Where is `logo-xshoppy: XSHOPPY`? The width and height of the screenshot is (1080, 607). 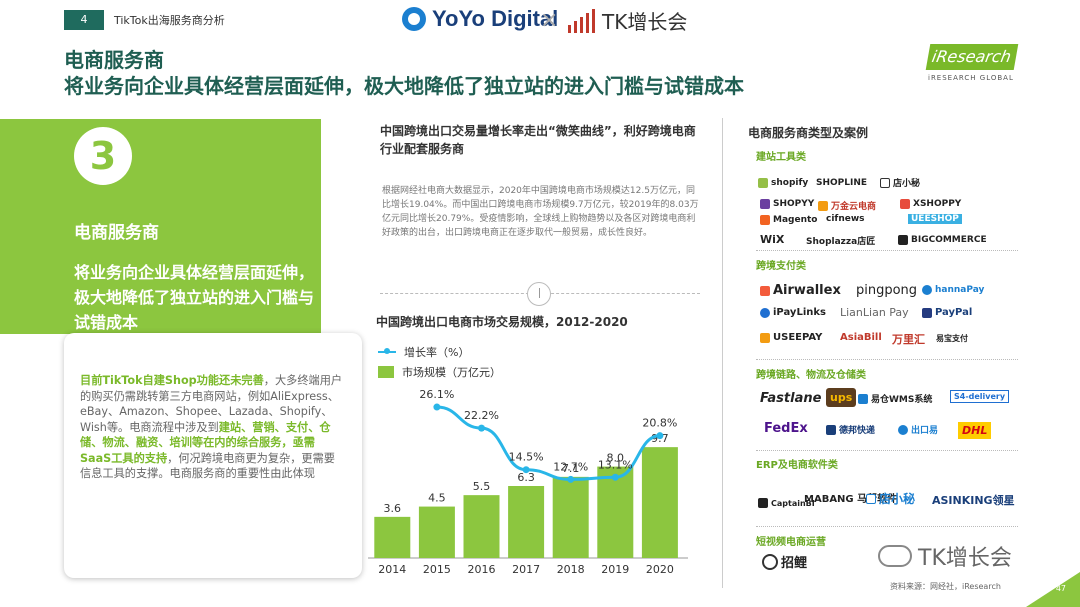 logo-xshoppy: XSHOPPY is located at coordinates (930, 204).